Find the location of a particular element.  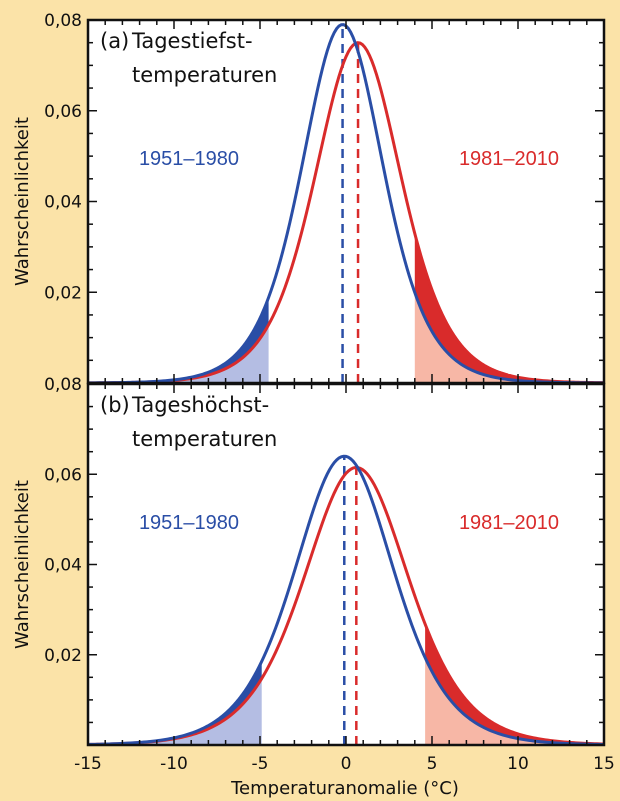

panel-label: (b) is located at coordinates (115, 405).